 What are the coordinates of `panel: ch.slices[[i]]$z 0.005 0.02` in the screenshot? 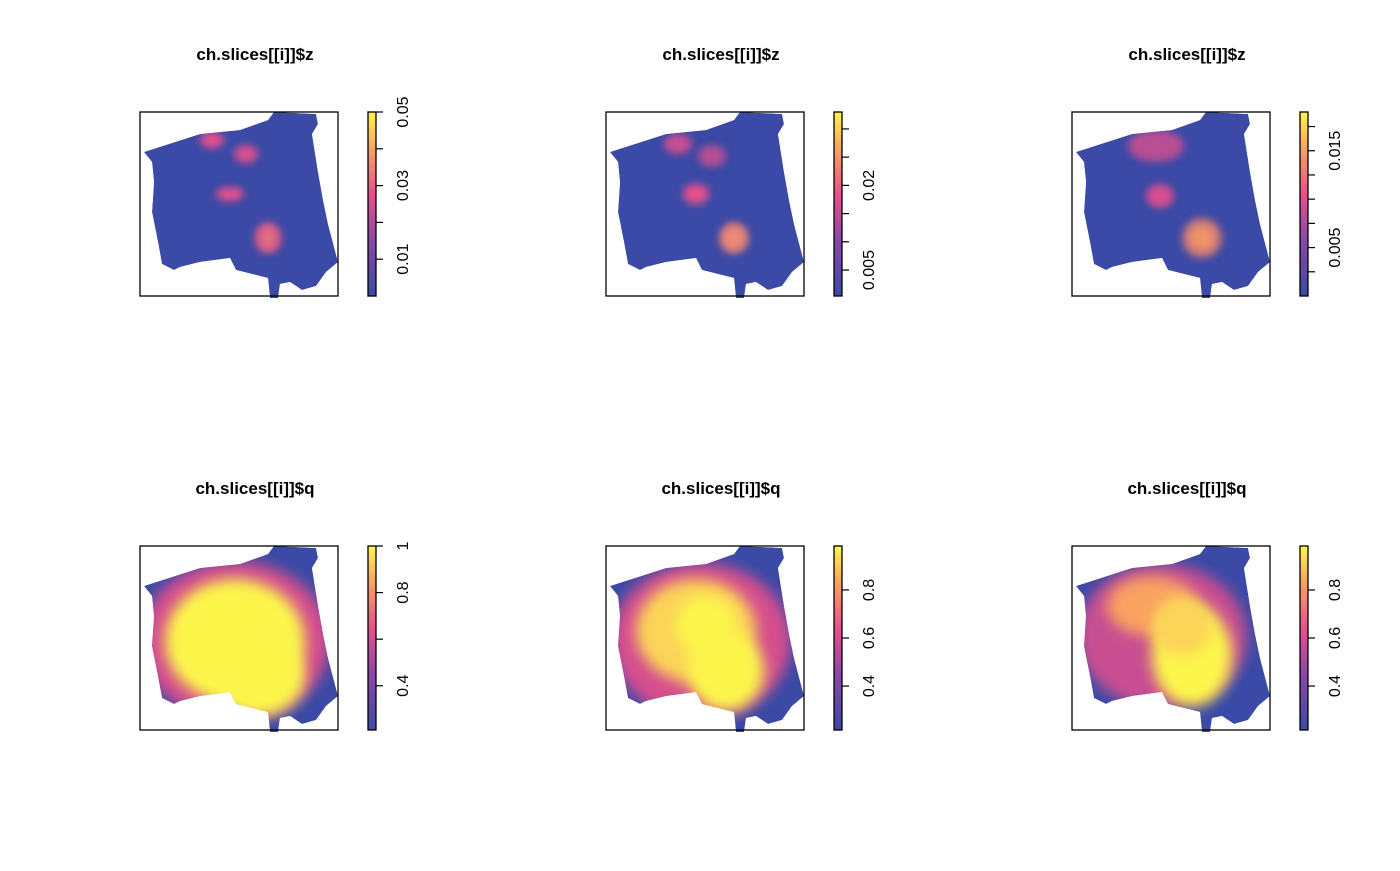 It's located at (741, 171).